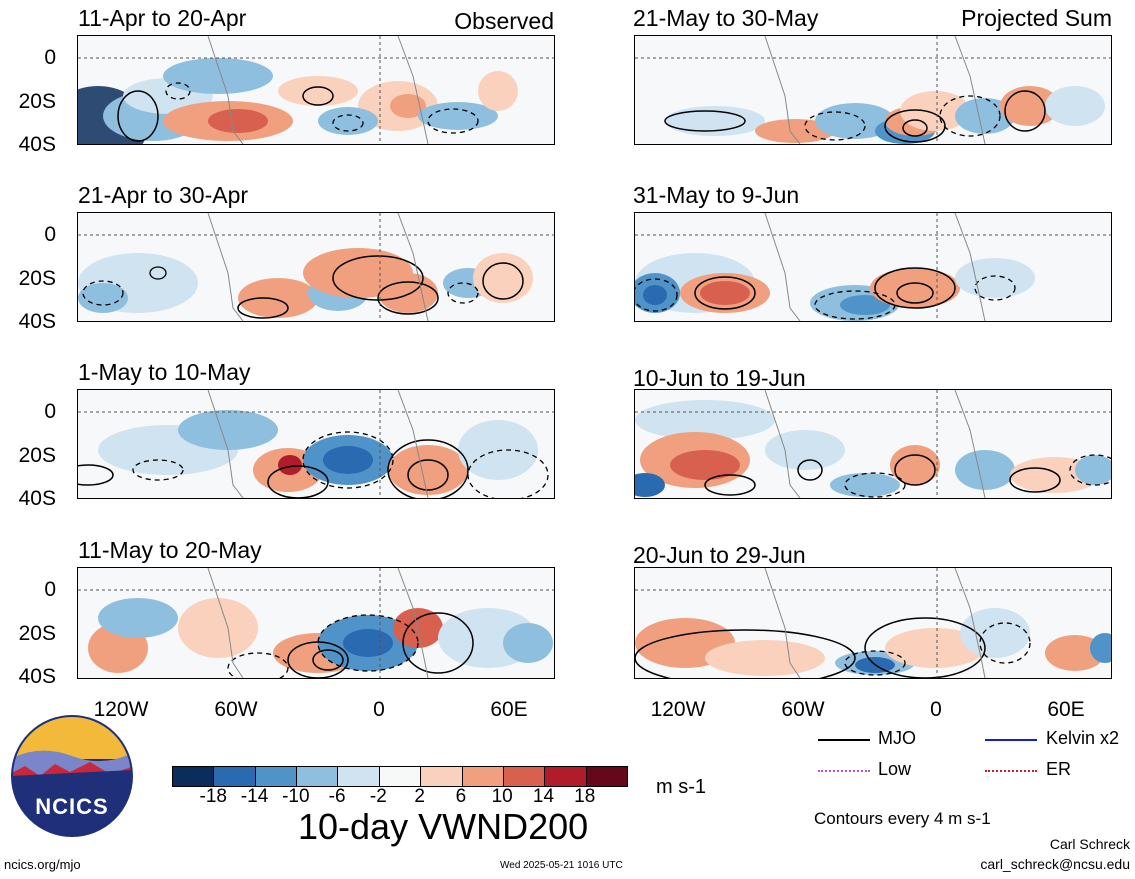  I want to click on panel-right-4-title: 20-Jun to 29-Jun, so click(719, 555).